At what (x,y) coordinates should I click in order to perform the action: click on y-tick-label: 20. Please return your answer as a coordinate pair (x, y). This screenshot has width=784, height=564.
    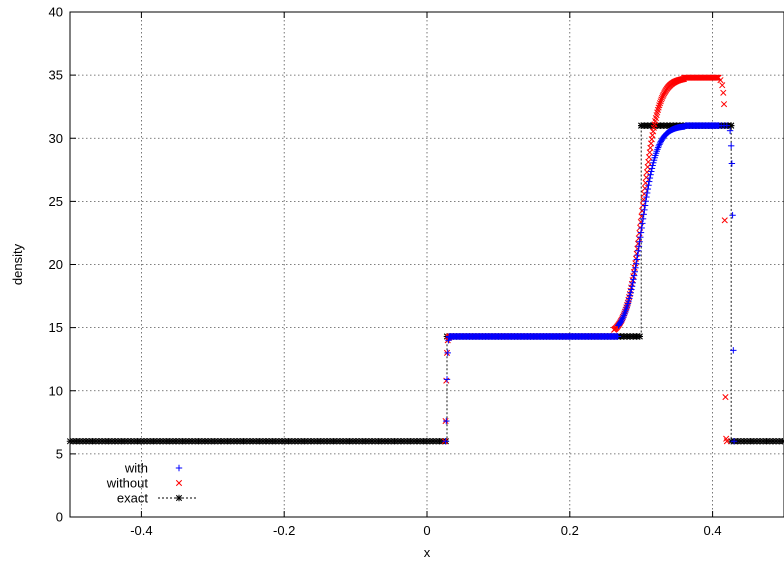
    Looking at the image, I should click on (56, 264).